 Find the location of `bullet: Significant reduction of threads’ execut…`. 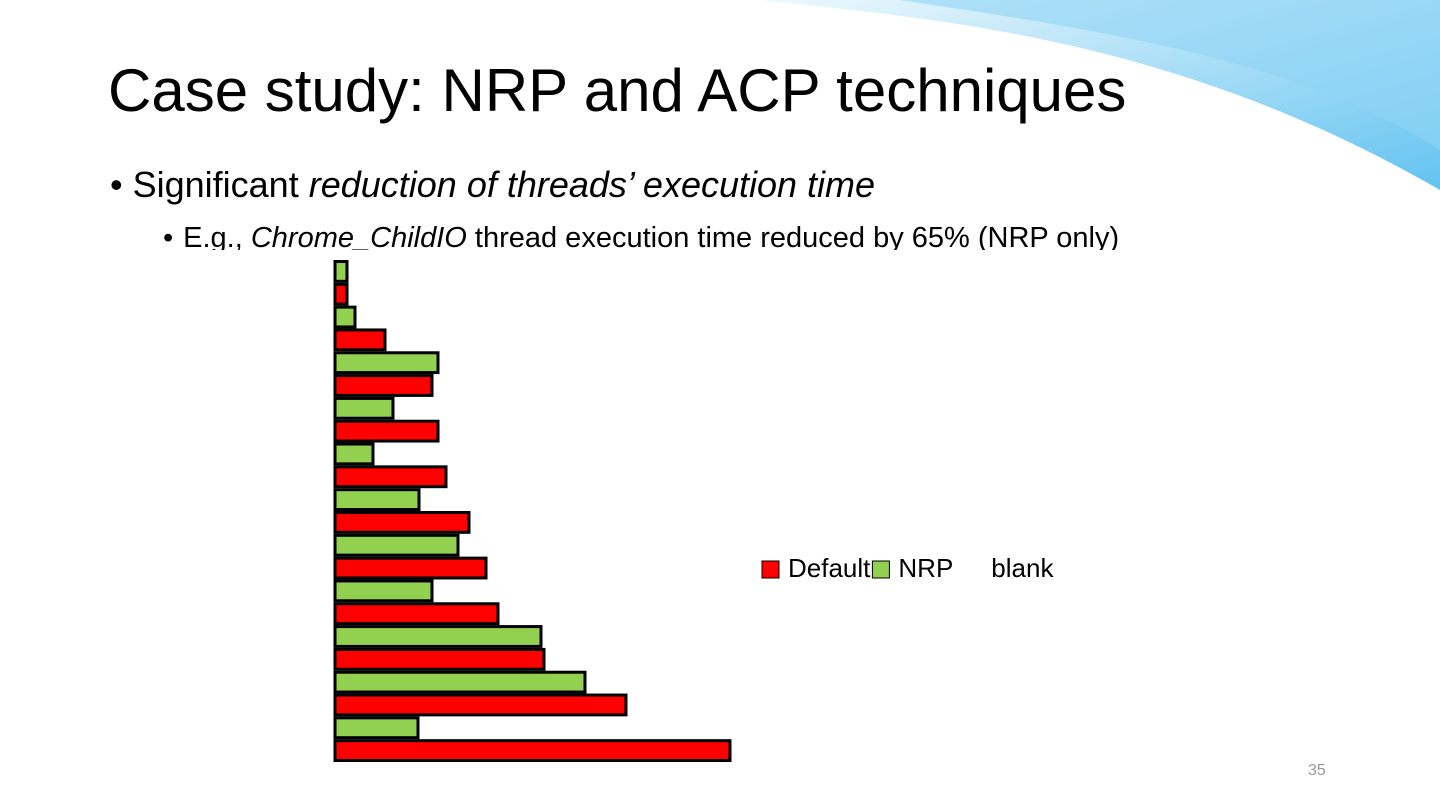

bullet: Significant reduction of threads’ execut… is located at coordinates (492, 185).